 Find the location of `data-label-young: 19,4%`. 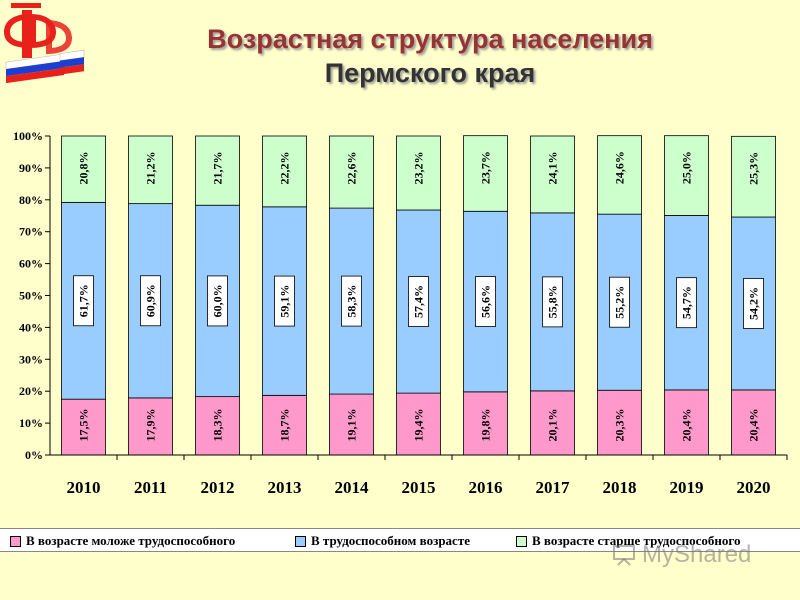

data-label-young: 19,4% is located at coordinates (419, 425).